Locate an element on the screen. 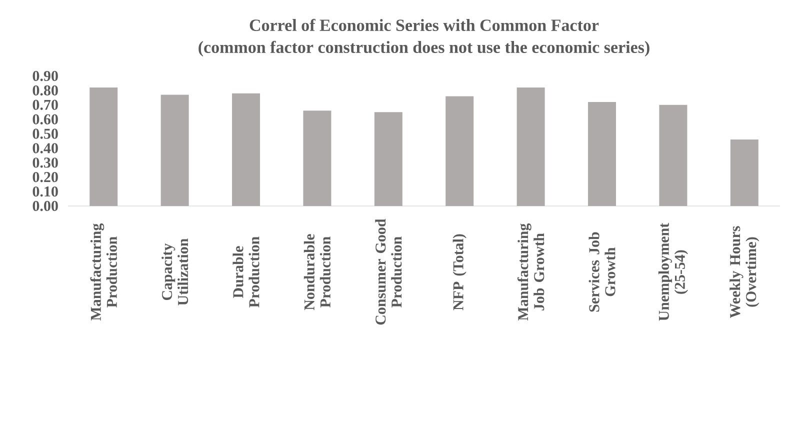 The image size is (798, 428). y-tick-label: 0.70 is located at coordinates (45, 105).